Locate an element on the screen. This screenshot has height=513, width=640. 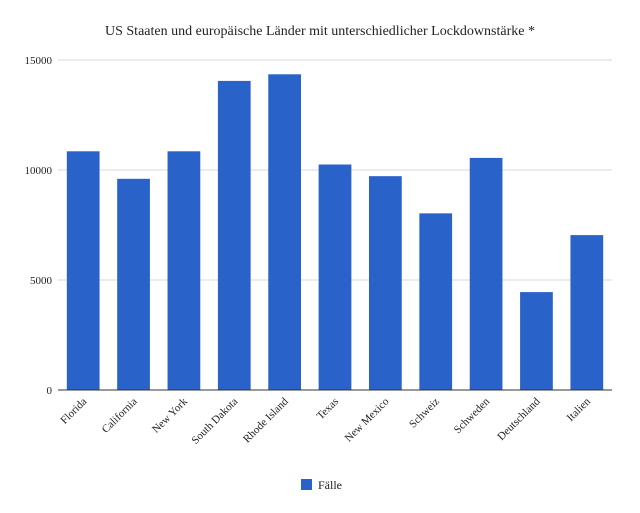
x-tick-label: Texas is located at coordinates (328, 409).